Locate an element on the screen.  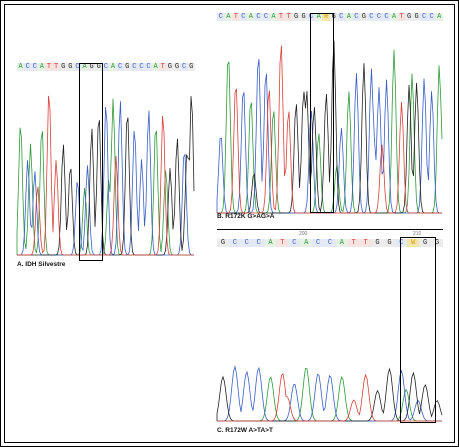
panel-b-mutation-box is located at coordinates (322, 113).